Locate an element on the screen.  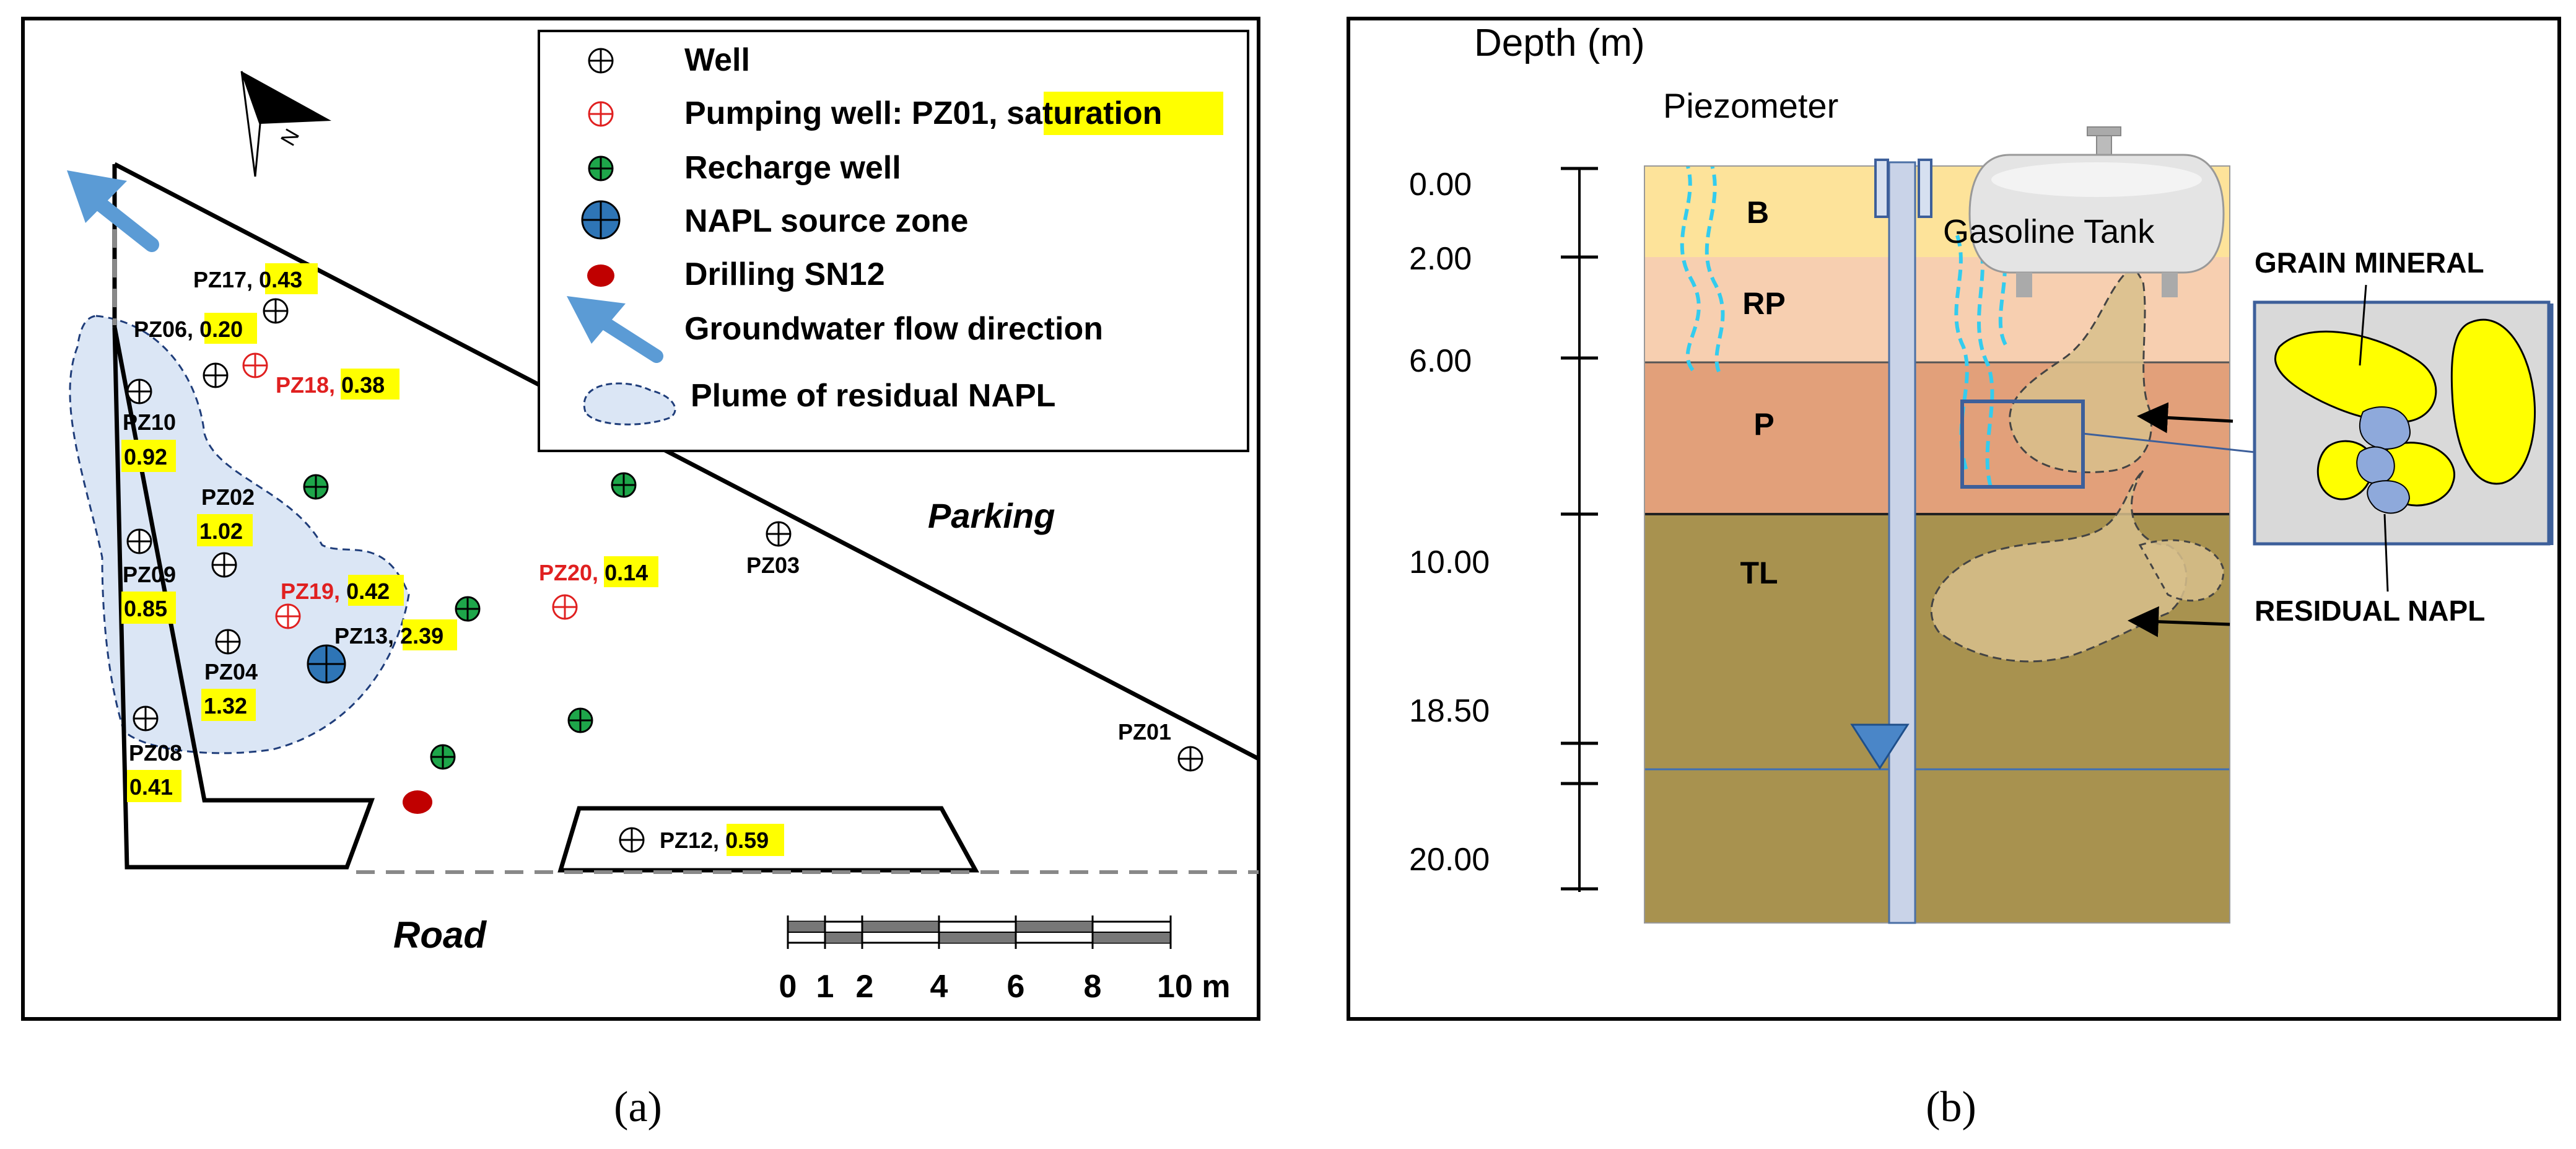
hl-pz06 is located at coordinates (230, 328).